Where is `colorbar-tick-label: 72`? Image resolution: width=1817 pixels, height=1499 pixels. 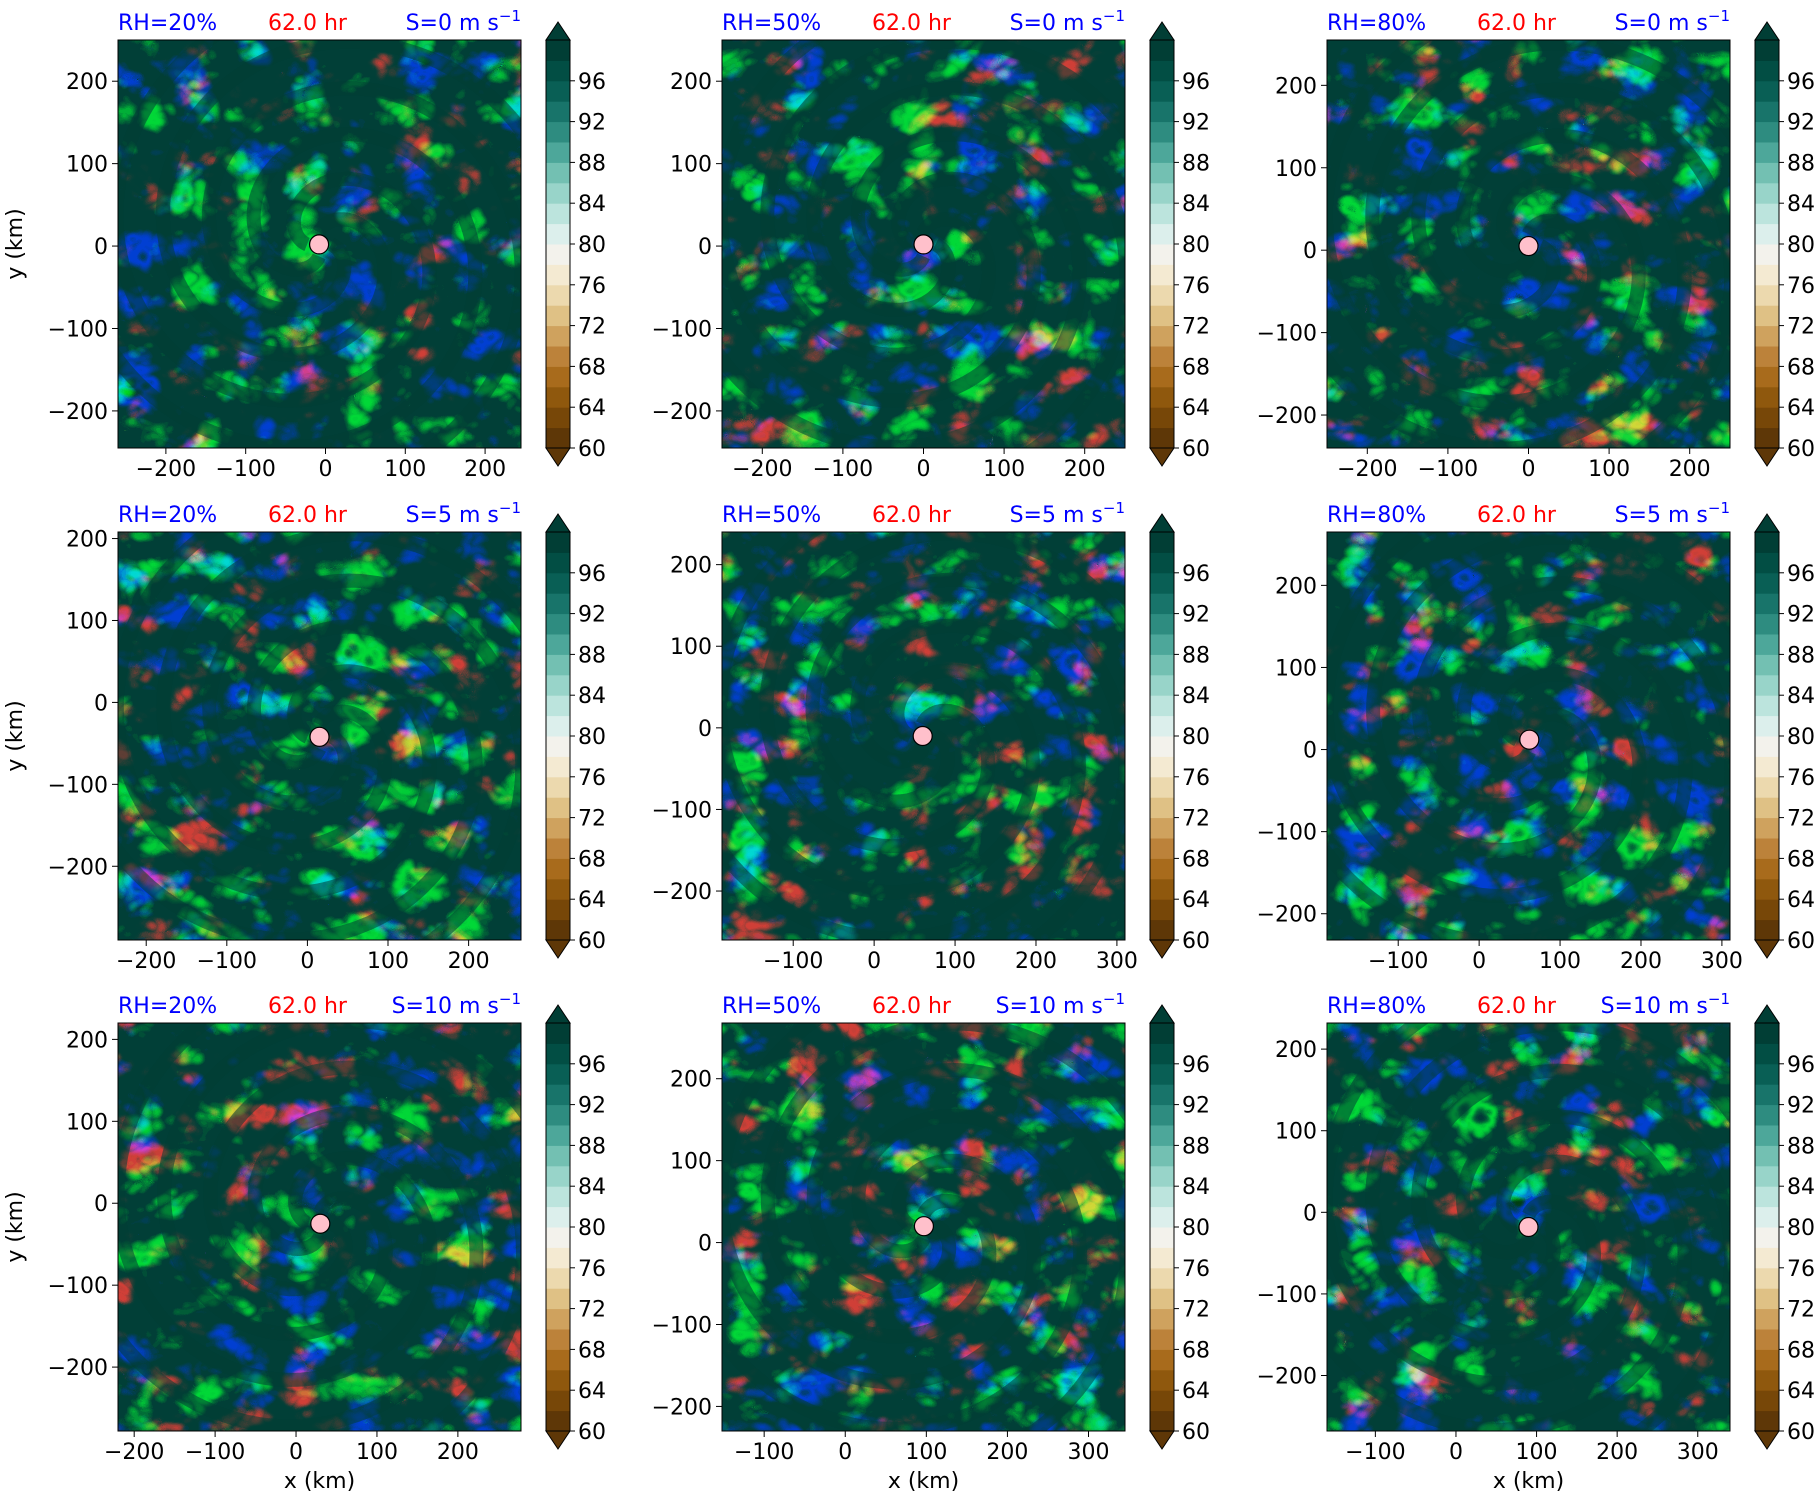 colorbar-tick-label: 72 is located at coordinates (592, 1310).